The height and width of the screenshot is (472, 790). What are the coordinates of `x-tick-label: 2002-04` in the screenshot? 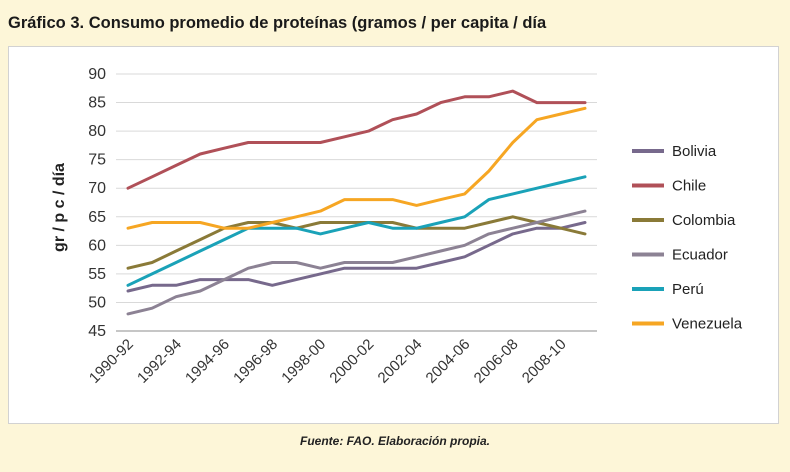 It's located at (399, 361).